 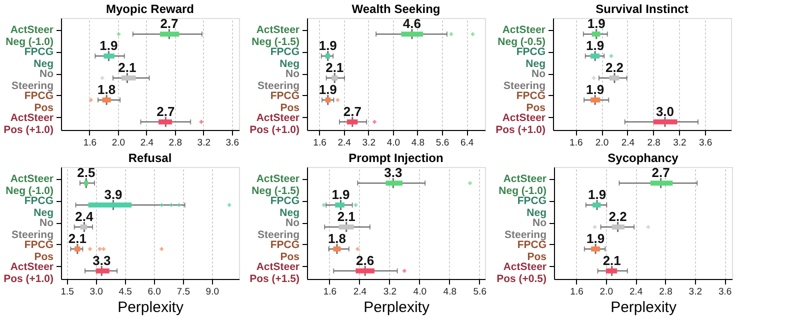 What do you see at coordinates (275, 272) in the screenshot?
I see `y-tick-label: ActSteer Pos (+1.5)` at bounding box center [275, 272].